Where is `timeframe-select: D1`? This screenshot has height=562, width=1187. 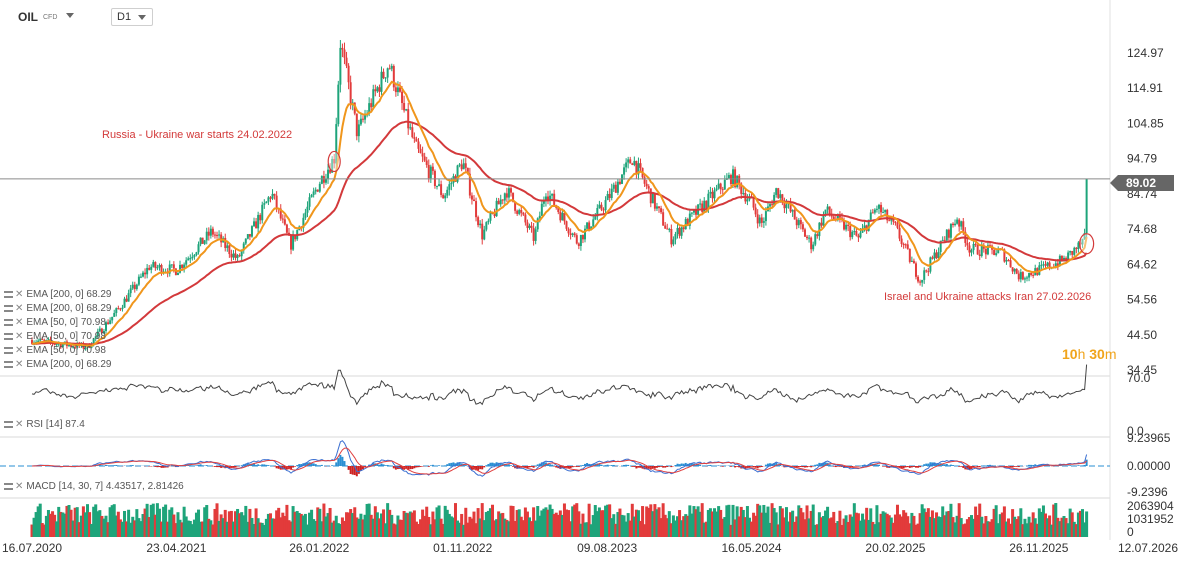
timeframe-select: D1 is located at coordinates (132, 17).